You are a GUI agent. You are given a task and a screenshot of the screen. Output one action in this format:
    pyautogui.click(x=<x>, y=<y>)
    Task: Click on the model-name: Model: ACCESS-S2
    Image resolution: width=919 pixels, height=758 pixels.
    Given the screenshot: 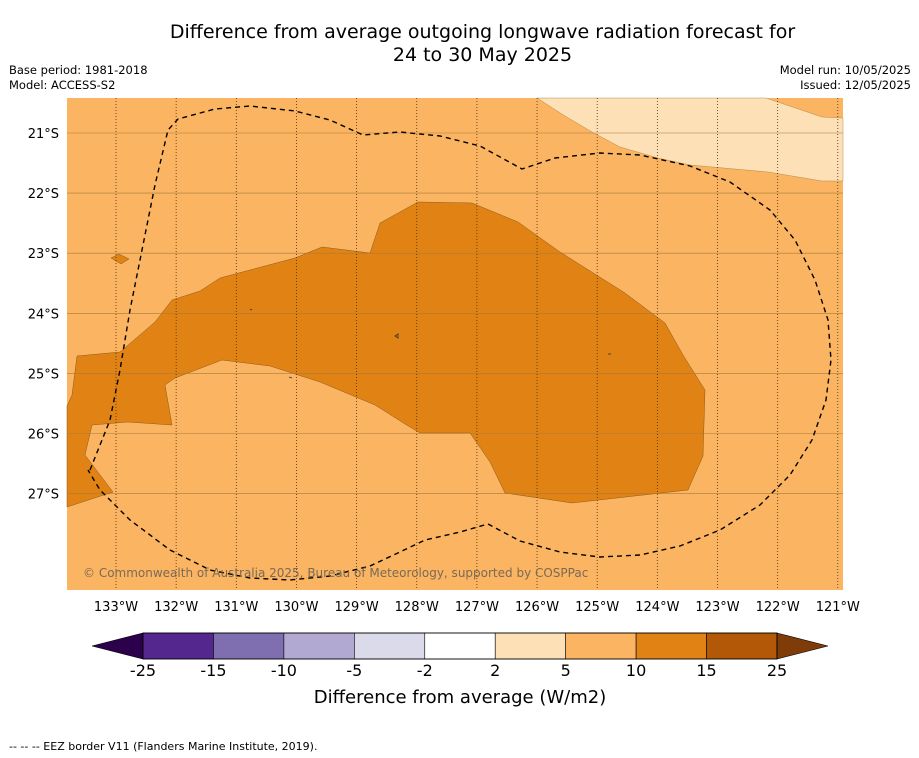 What is the action you would take?
    pyautogui.click(x=62, y=85)
    